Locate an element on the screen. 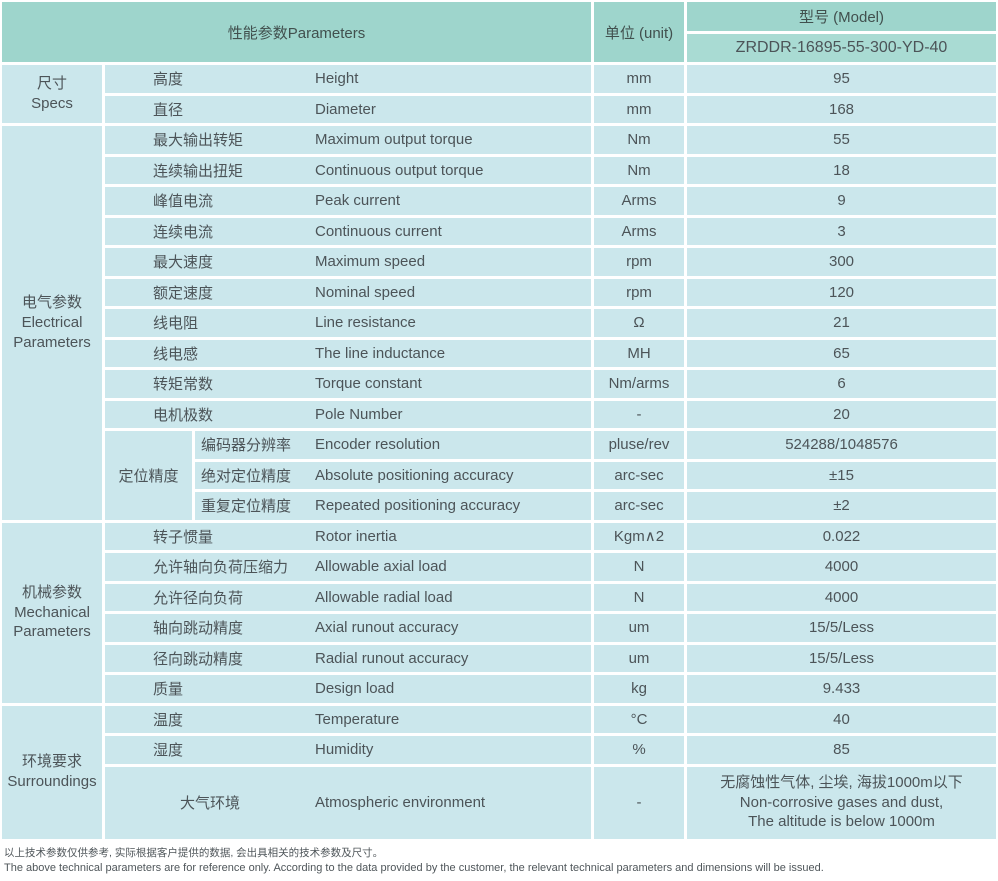 This screenshot has height=881, width=998. row-label-en: Atmospheric environment is located at coordinates (400, 802).